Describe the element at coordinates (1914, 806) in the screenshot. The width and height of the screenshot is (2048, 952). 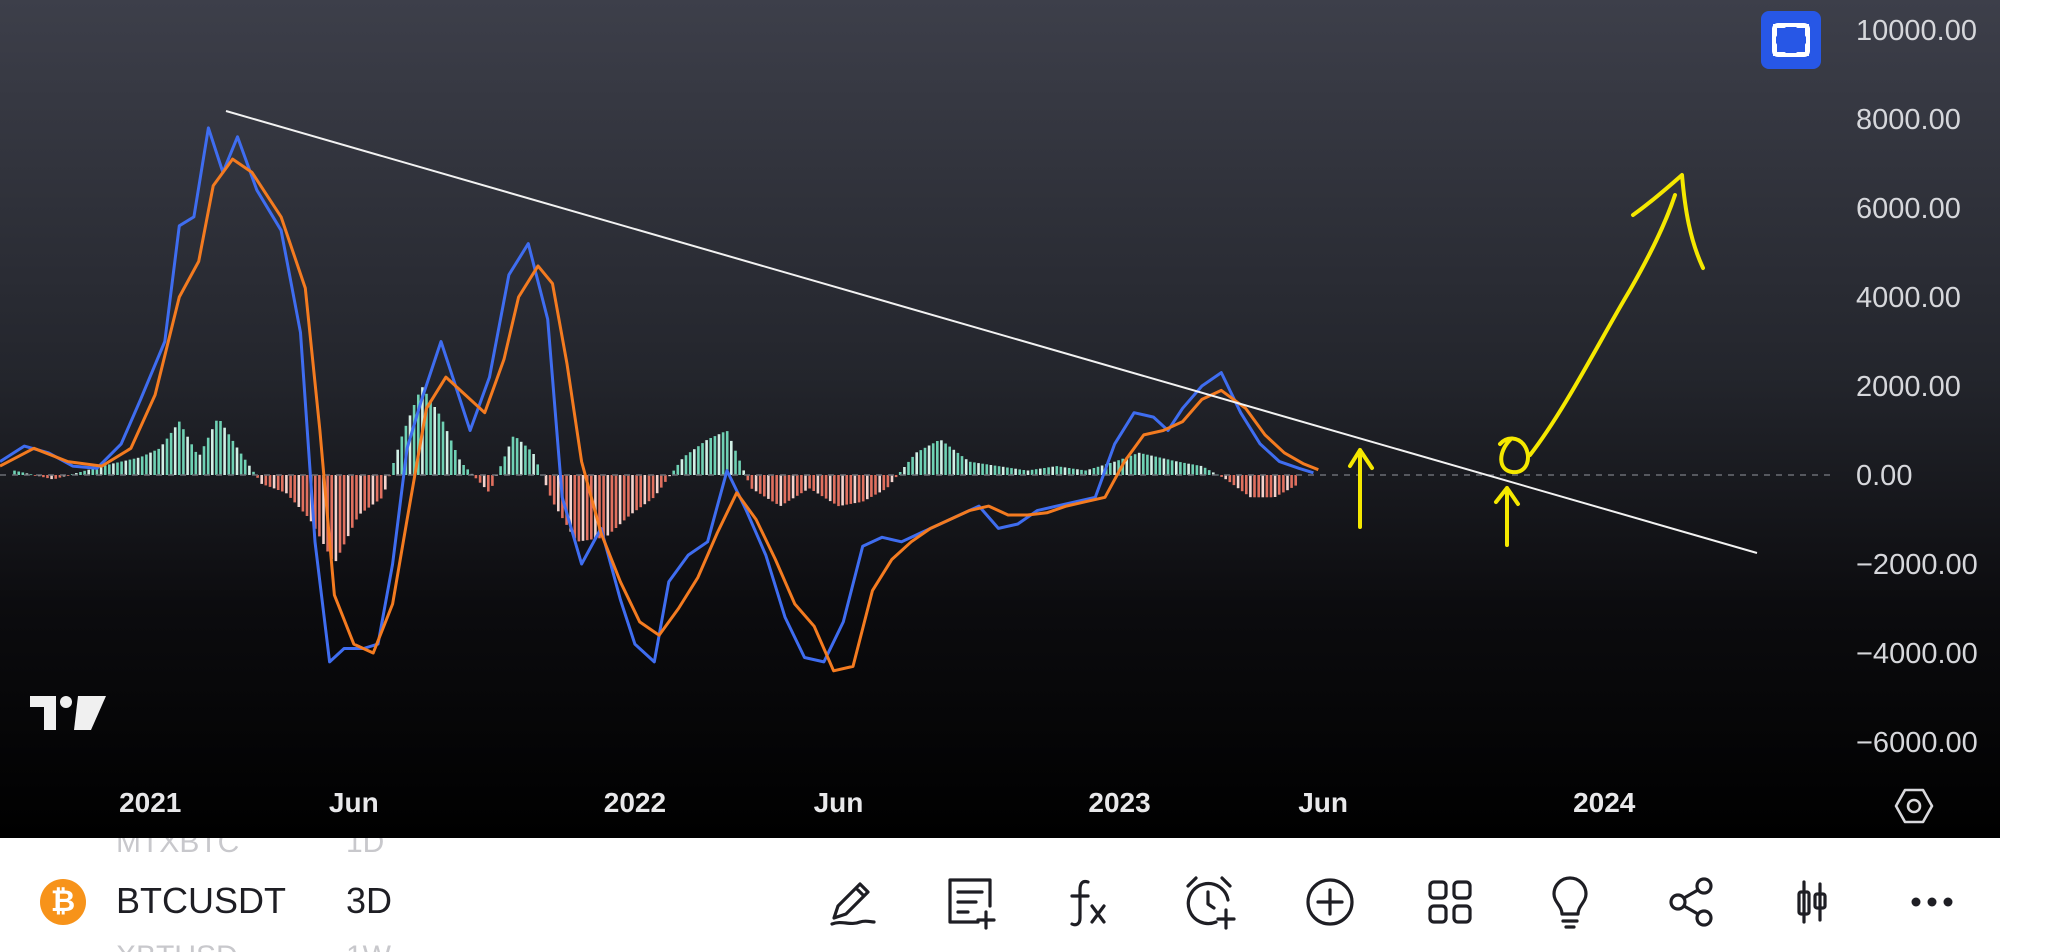
I see `settings-hexagon-icon` at that location.